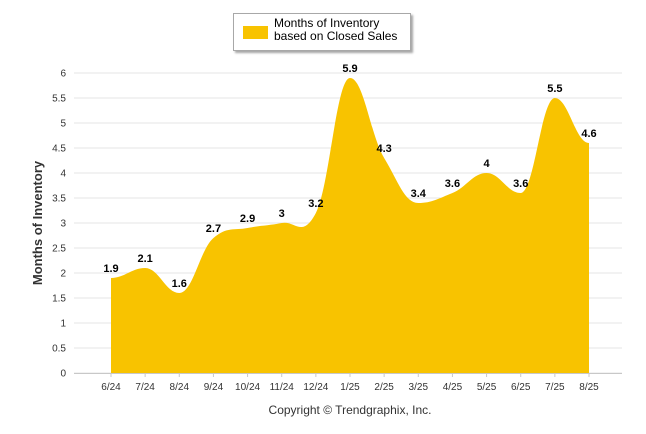 Image resolution: width=646 pixels, height=434 pixels. I want to click on data-label: 4.6, so click(588, 134).